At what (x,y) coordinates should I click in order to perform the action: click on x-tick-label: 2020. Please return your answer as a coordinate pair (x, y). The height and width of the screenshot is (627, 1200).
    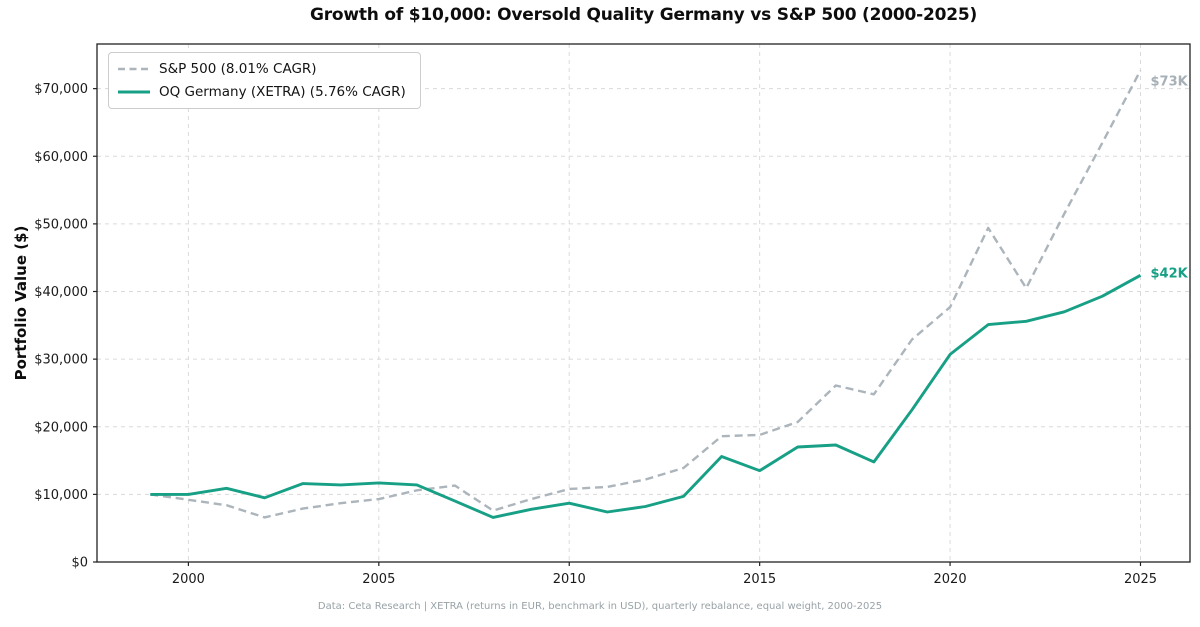
    Looking at the image, I should click on (950, 579).